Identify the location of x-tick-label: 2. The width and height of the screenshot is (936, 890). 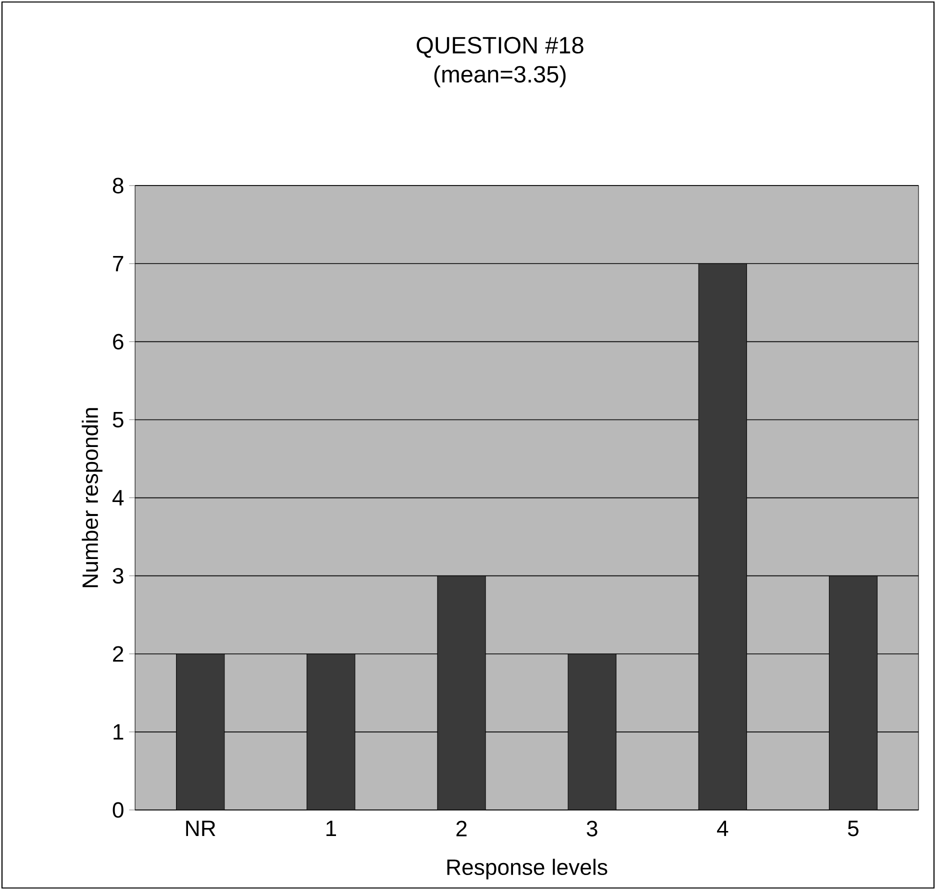
(461, 828).